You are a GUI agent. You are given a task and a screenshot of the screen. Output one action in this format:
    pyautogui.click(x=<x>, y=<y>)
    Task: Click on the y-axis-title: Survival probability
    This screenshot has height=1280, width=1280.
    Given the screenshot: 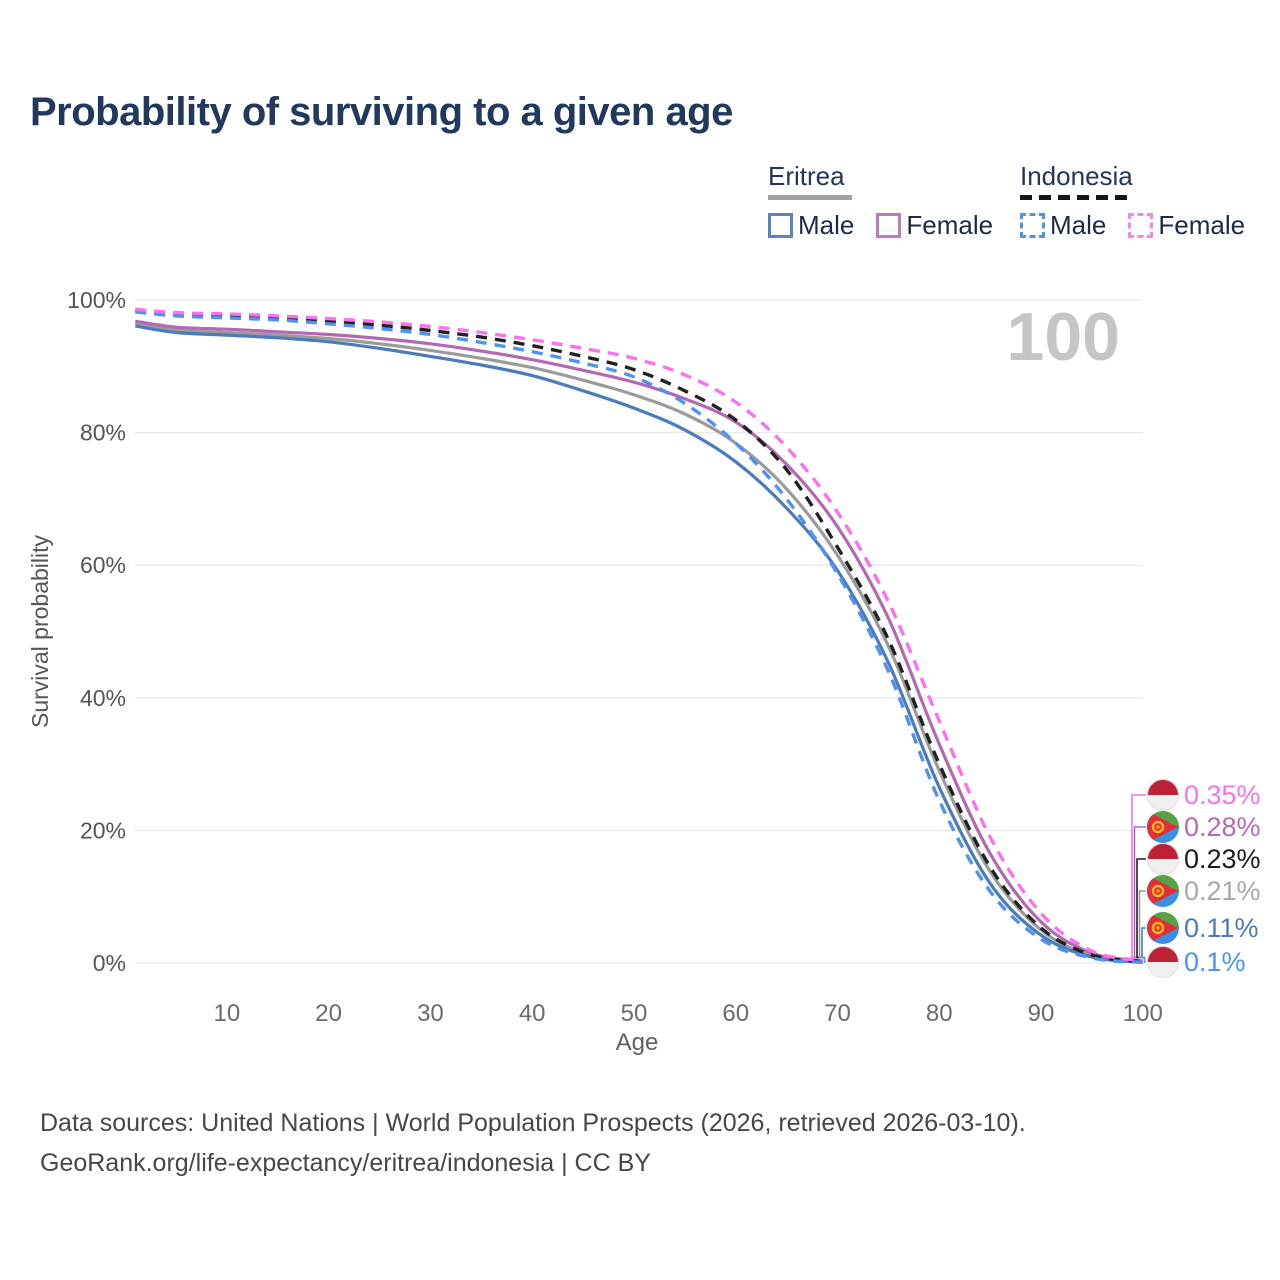 What is the action you would take?
    pyautogui.click(x=40, y=631)
    